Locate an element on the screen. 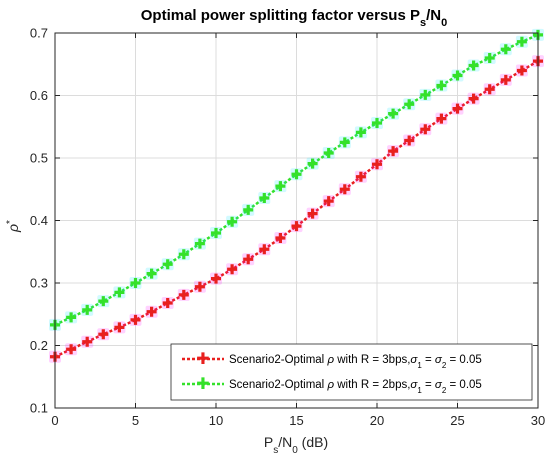  x-axis-label: Ps/N0 (dB) is located at coordinates (296, 445).